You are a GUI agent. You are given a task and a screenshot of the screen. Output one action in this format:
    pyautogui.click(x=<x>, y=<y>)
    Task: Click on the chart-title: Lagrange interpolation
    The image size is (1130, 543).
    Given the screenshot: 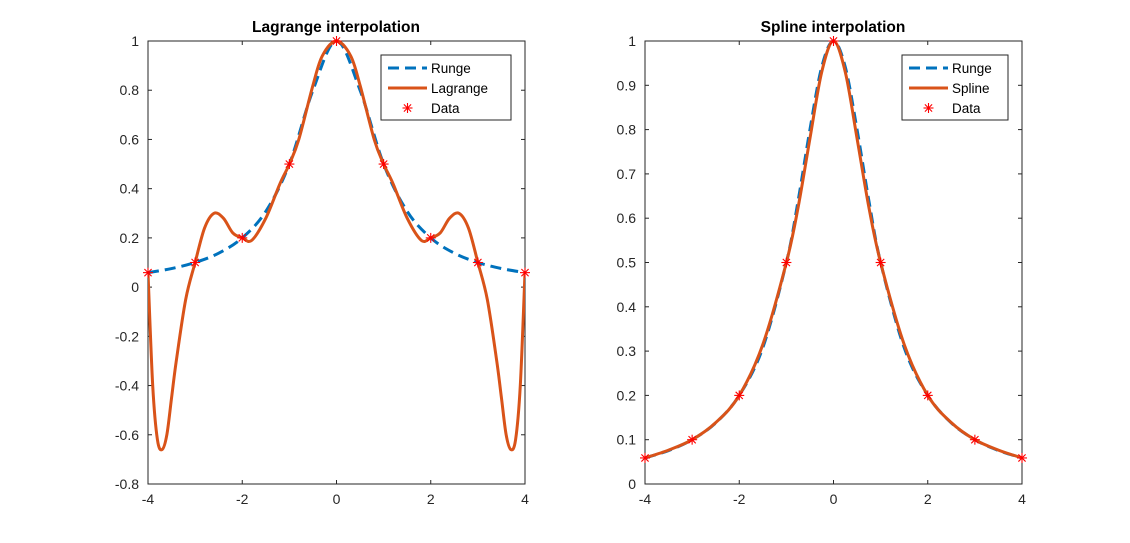 What is the action you would take?
    pyautogui.click(x=336, y=27)
    